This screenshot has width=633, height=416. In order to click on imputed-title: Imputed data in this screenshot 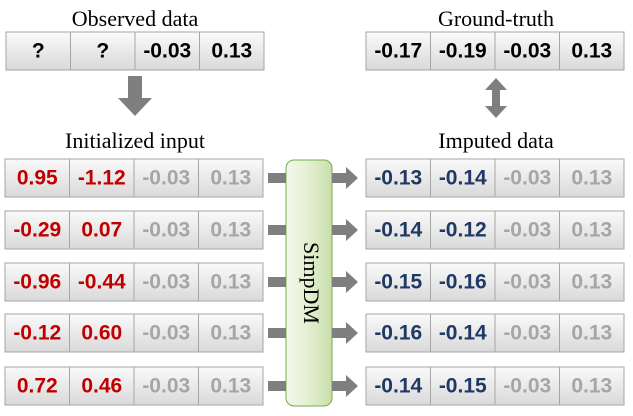, I will do `click(496, 140)`.